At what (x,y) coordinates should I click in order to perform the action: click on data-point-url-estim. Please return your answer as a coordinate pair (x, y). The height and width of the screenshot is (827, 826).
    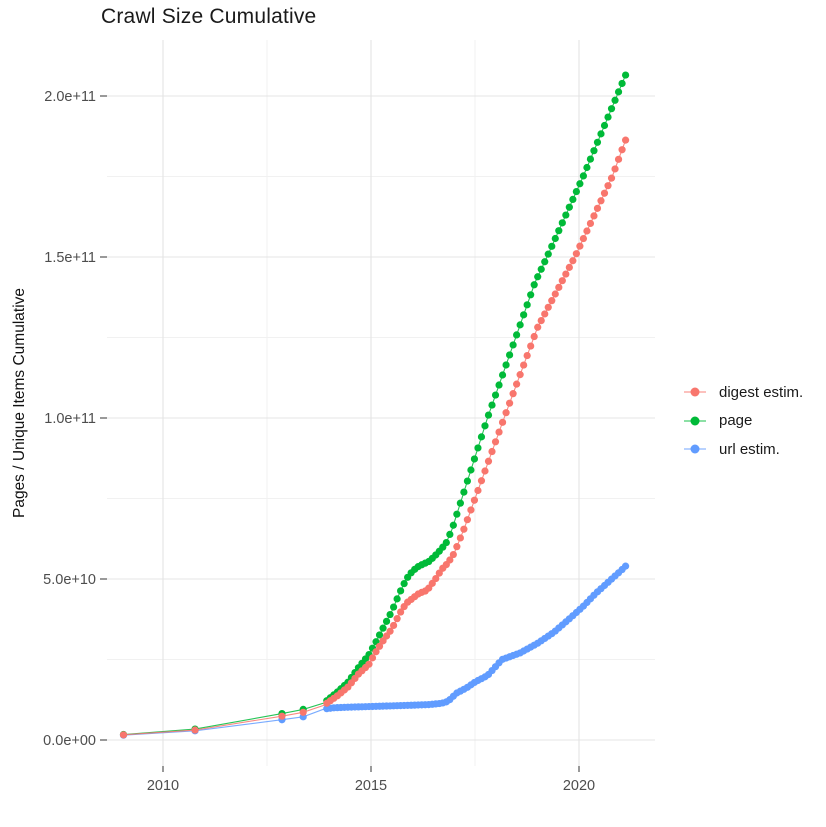
    Looking at the image, I should click on (327, 709).